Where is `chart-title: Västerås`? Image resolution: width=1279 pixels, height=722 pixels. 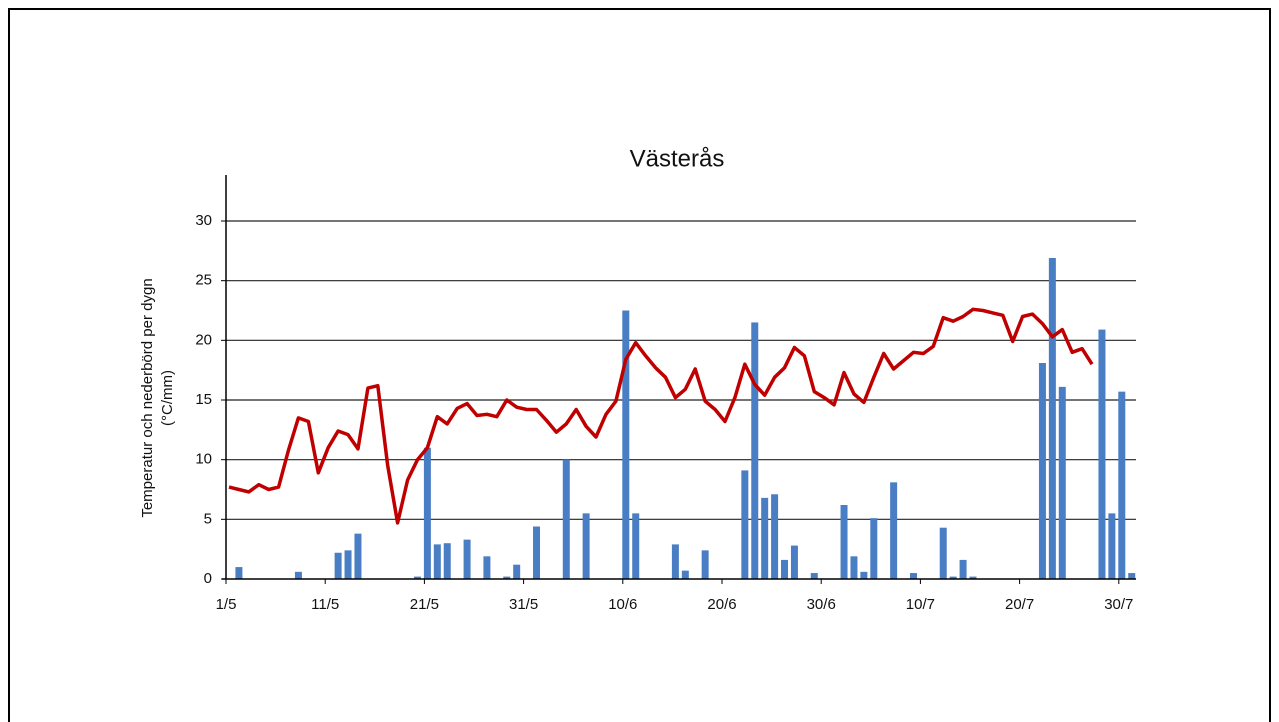
chart-title: Västerås is located at coordinates (677, 158).